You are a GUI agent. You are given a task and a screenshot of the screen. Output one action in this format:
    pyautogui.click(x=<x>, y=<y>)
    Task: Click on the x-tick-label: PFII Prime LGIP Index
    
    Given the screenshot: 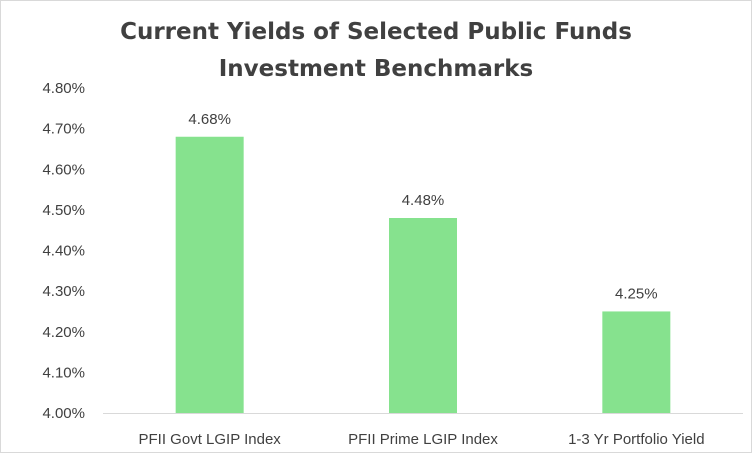 What is the action you would take?
    pyautogui.click(x=423, y=439)
    